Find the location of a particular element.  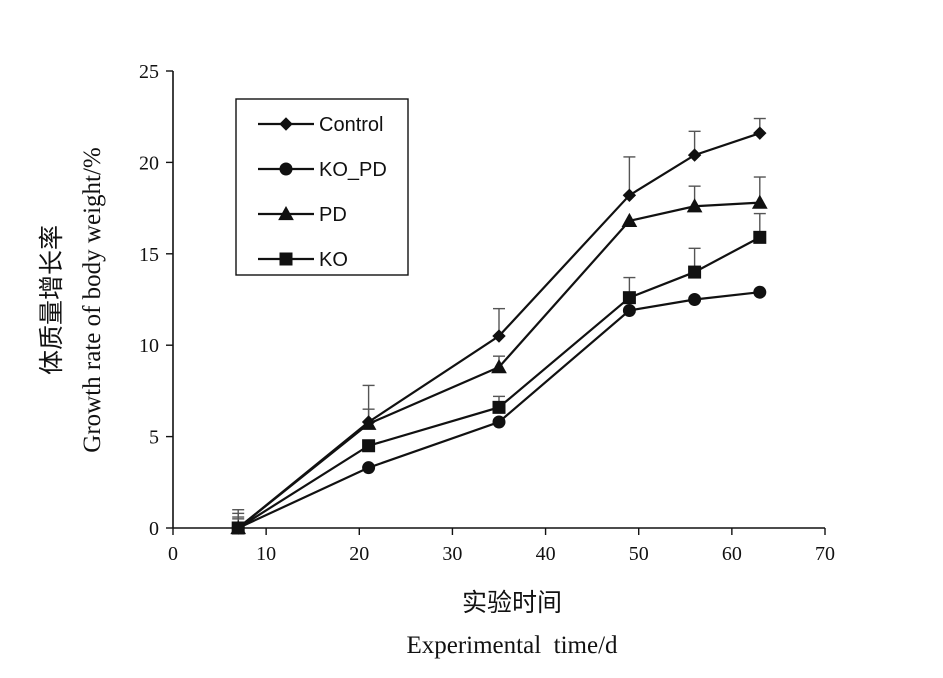

legend-label-ko-pd: KO_PD is located at coordinates (353, 170).